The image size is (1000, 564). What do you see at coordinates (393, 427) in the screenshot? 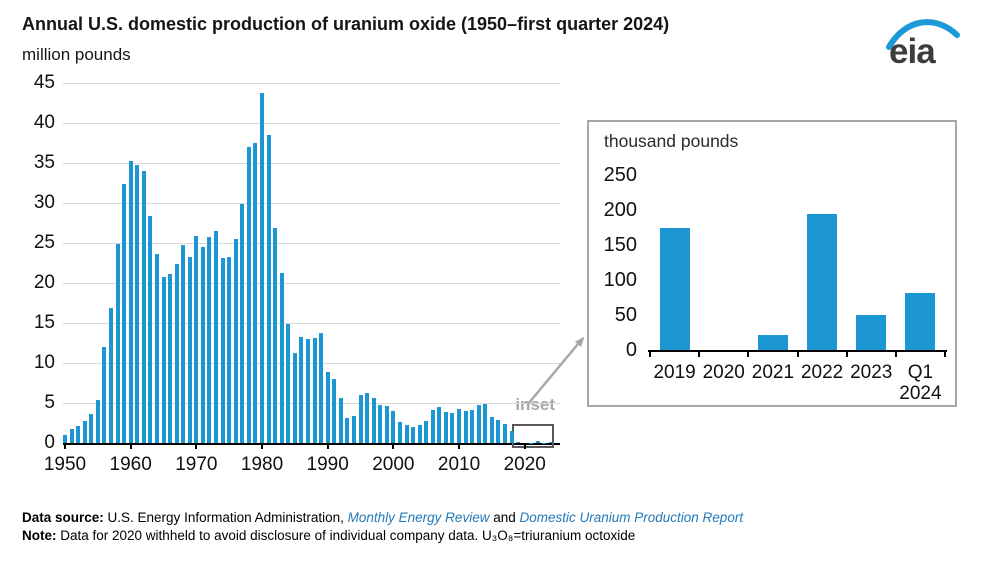
I see `bar-2000` at bounding box center [393, 427].